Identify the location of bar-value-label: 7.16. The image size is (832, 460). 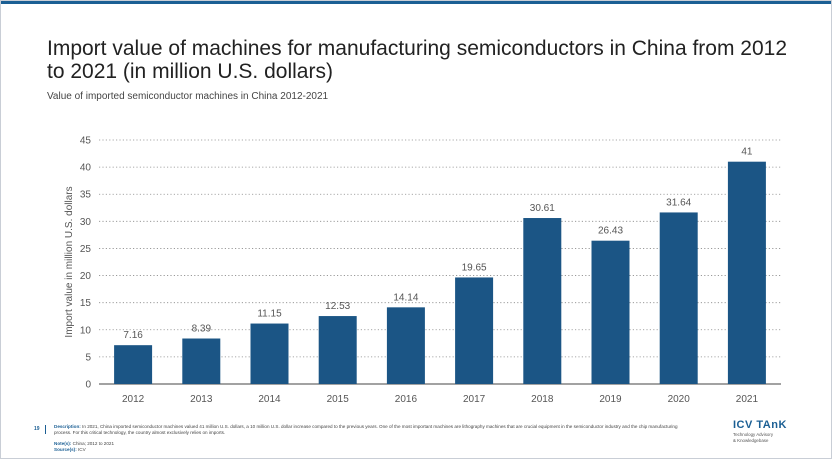
(133, 335).